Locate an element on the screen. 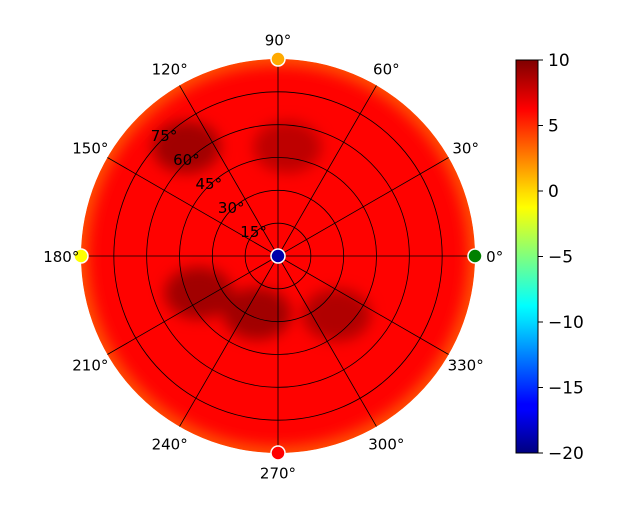 This screenshot has width=642, height=513. colorbar: 10 5 0 −5 −10 −15 −20 is located at coordinates (549, 257).